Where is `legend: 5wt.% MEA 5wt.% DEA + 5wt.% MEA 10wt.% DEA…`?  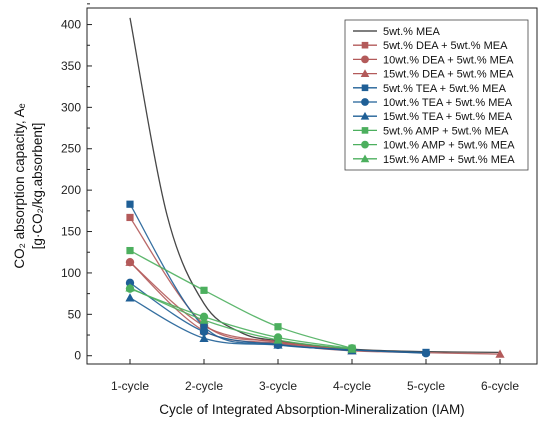
legend: 5wt.% MEA 5wt.% DEA + 5wt.% MEA 10wt.% DEA… is located at coordinates (436, 95).